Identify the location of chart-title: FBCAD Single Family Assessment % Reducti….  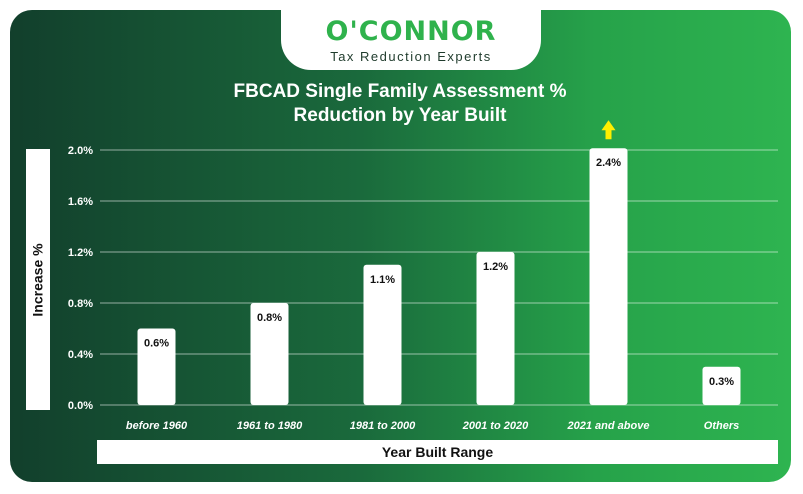
(400, 104).